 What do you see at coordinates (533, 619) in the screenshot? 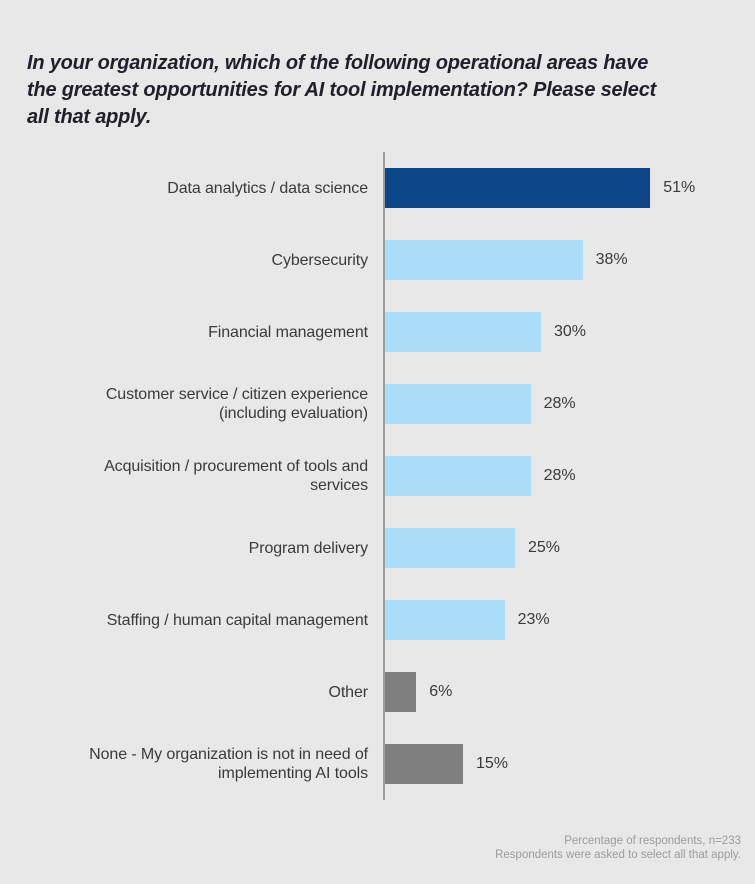
I see `value-label: 23%` at bounding box center [533, 619].